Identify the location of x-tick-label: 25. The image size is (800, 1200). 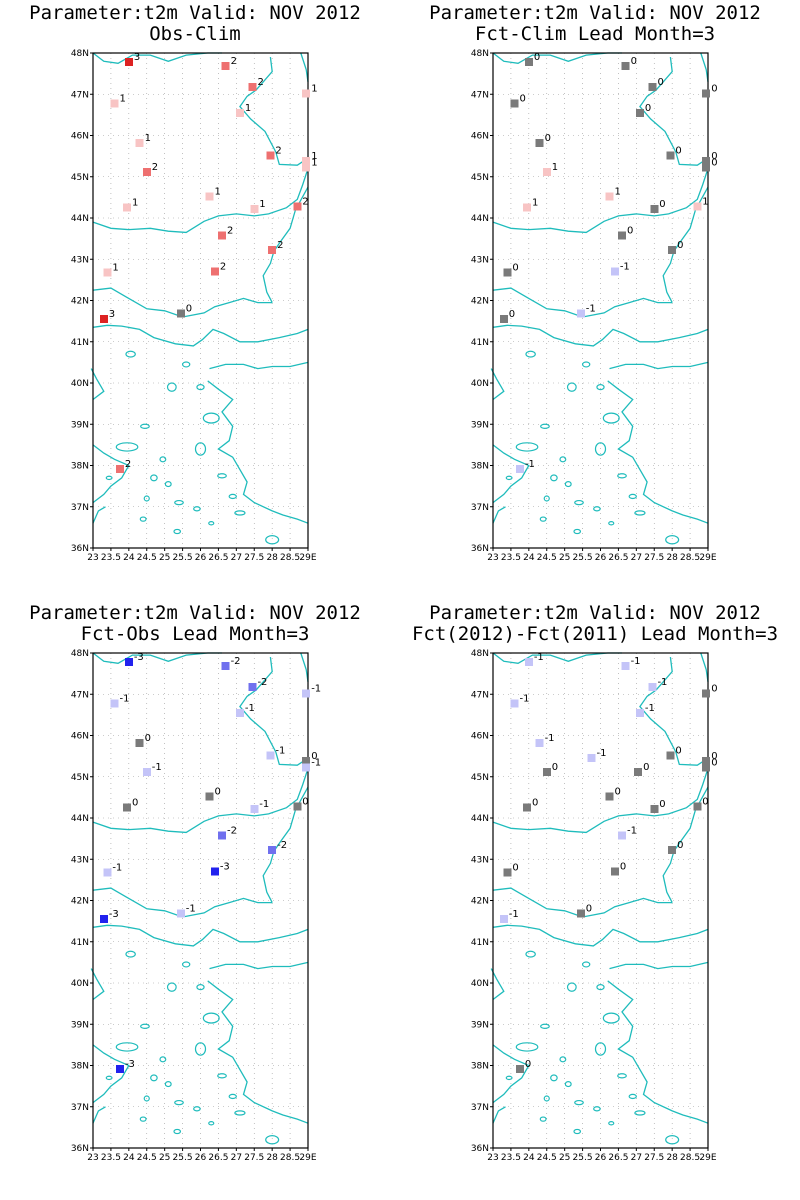
(564, 1158).